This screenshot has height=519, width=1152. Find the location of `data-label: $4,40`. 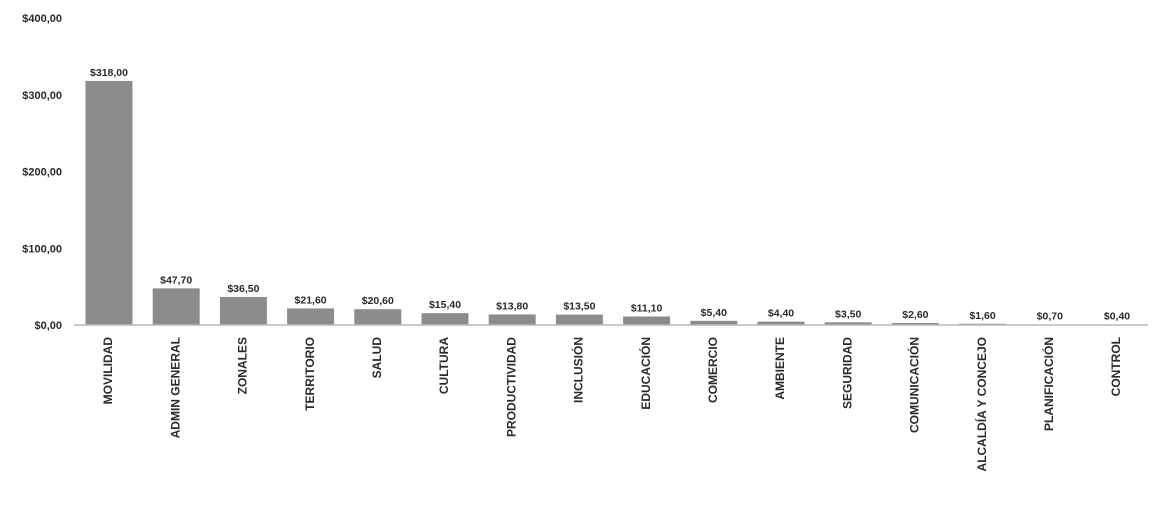

data-label: $4,40 is located at coordinates (781, 314).